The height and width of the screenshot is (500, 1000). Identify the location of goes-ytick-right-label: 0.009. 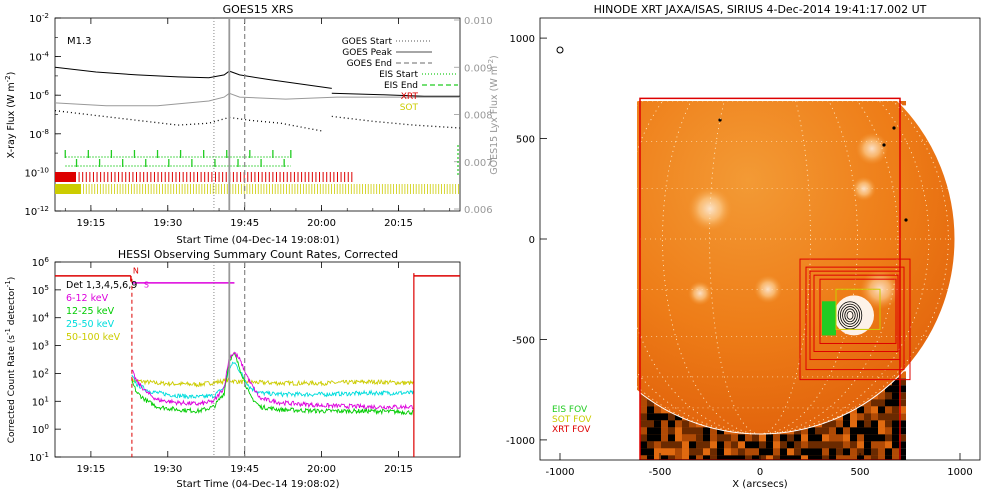
(478, 68).